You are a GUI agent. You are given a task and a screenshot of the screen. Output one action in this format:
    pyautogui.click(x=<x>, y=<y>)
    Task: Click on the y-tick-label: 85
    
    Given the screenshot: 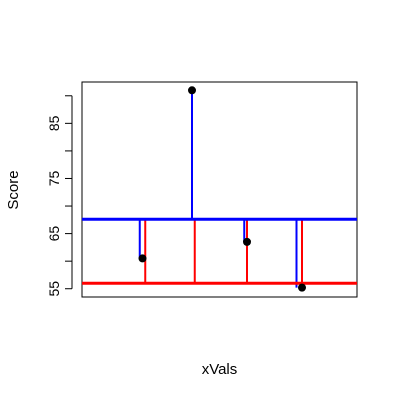 What is the action you would take?
    pyautogui.click(x=54, y=123)
    